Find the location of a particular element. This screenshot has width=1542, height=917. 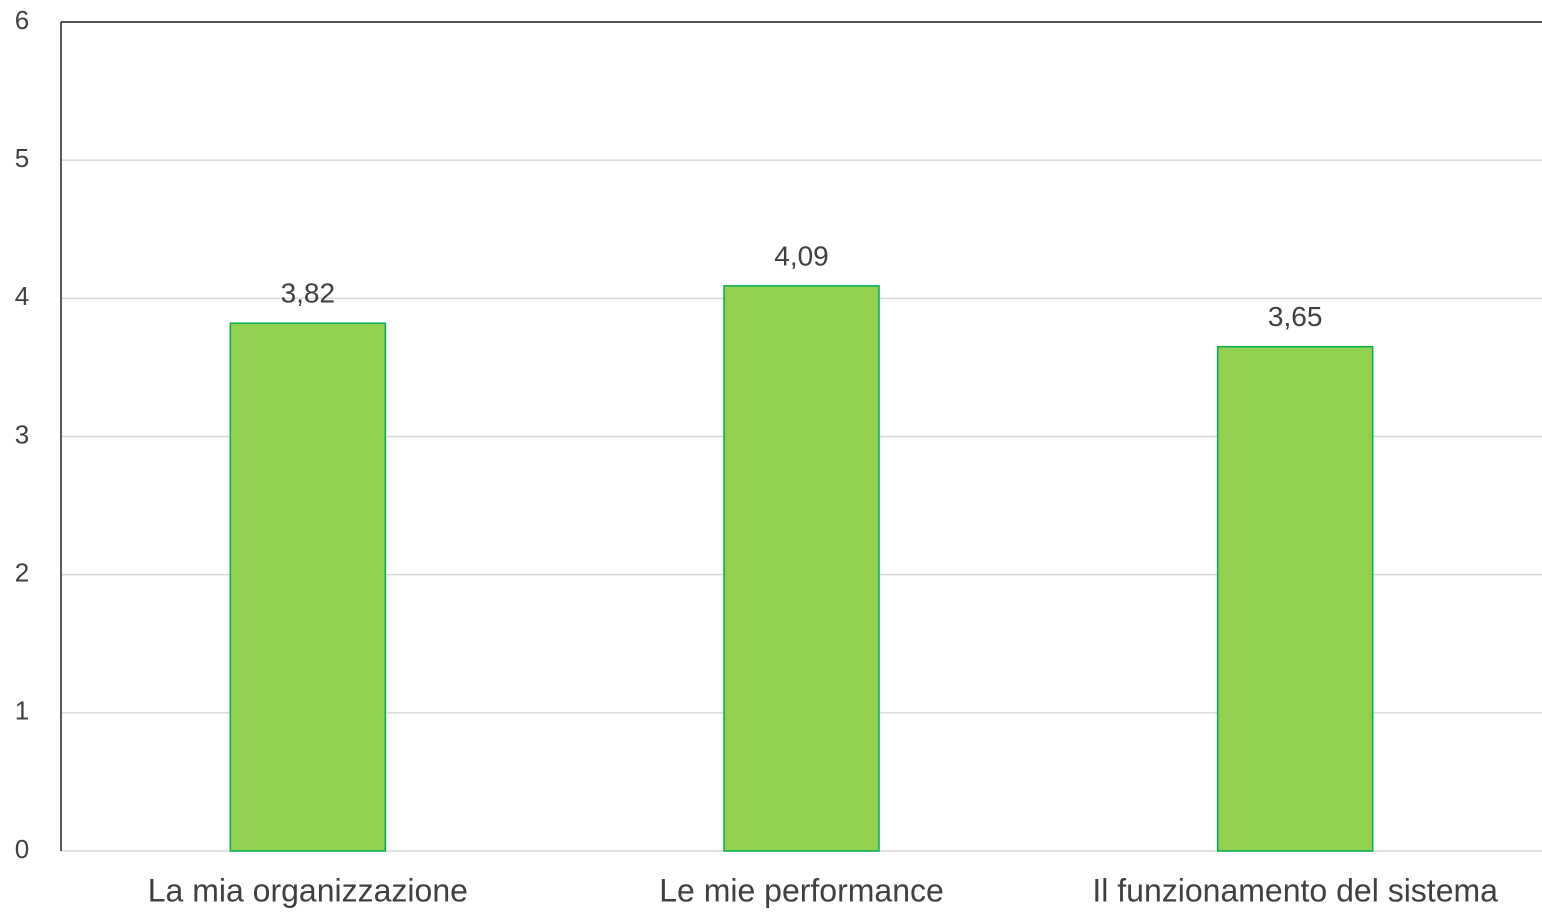

y-tick-label: 4 is located at coordinates (22, 296).